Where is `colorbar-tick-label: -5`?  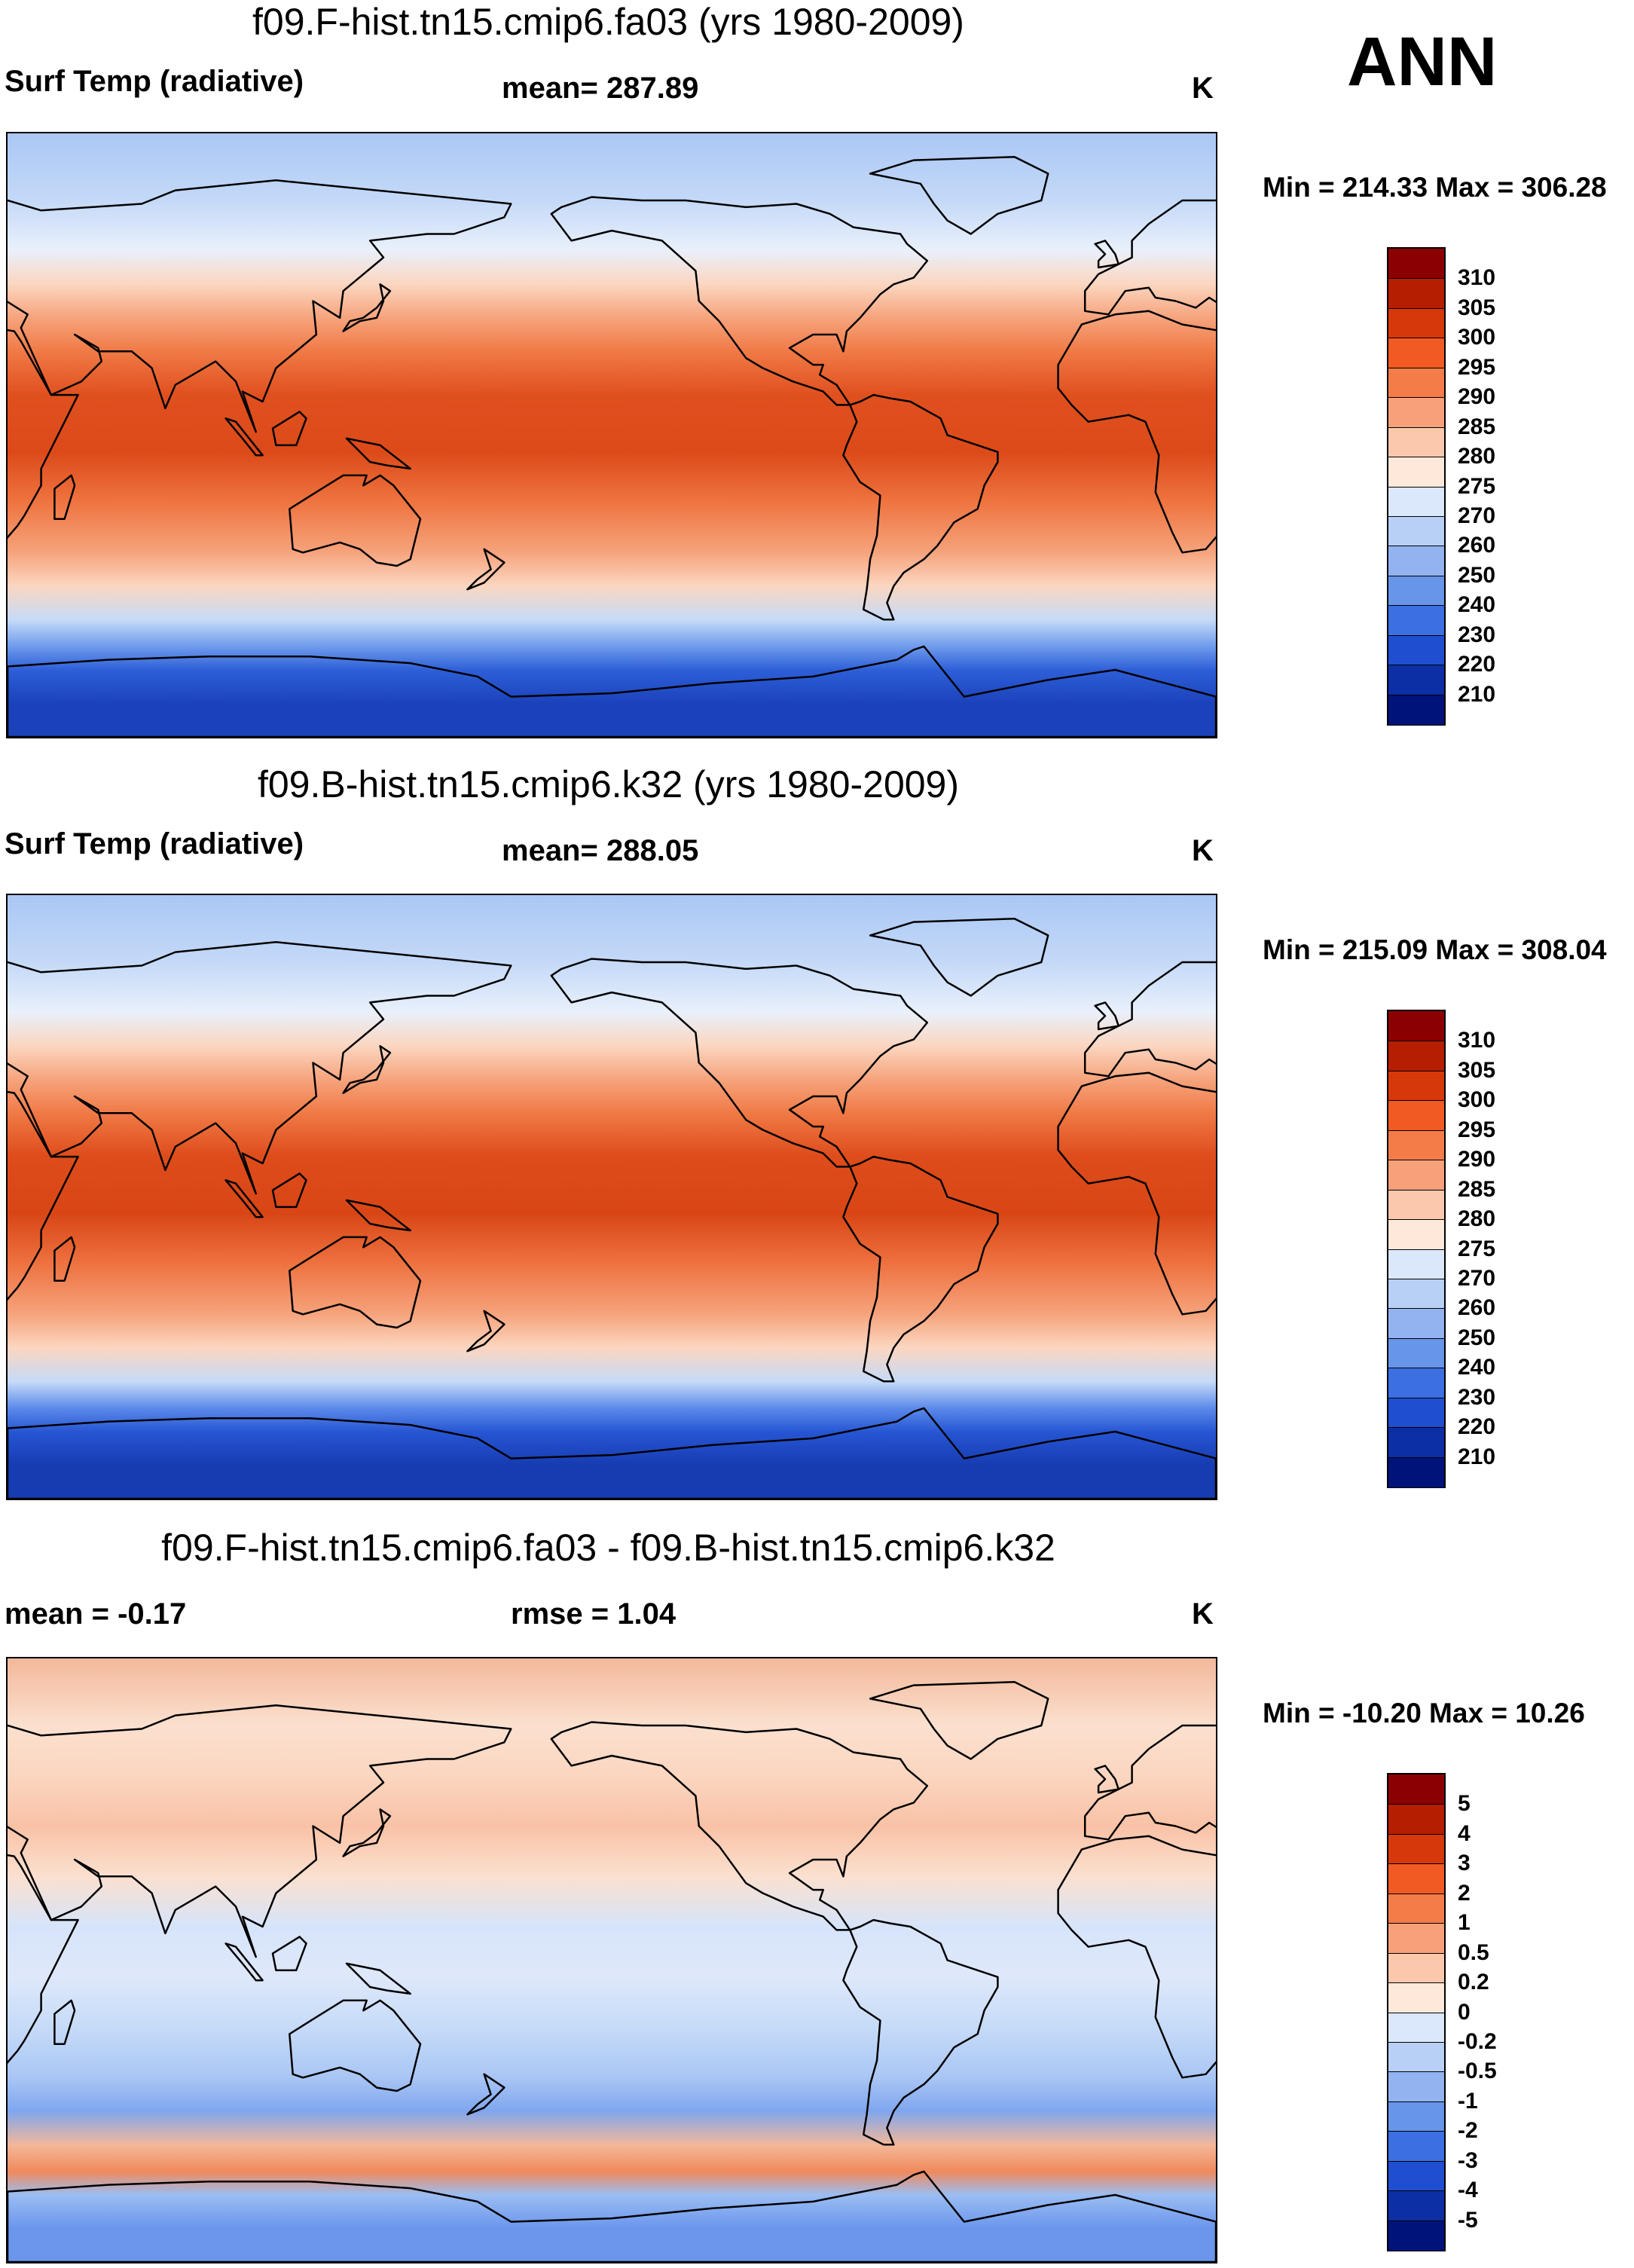
colorbar-tick-label: -5 is located at coordinates (1468, 2220).